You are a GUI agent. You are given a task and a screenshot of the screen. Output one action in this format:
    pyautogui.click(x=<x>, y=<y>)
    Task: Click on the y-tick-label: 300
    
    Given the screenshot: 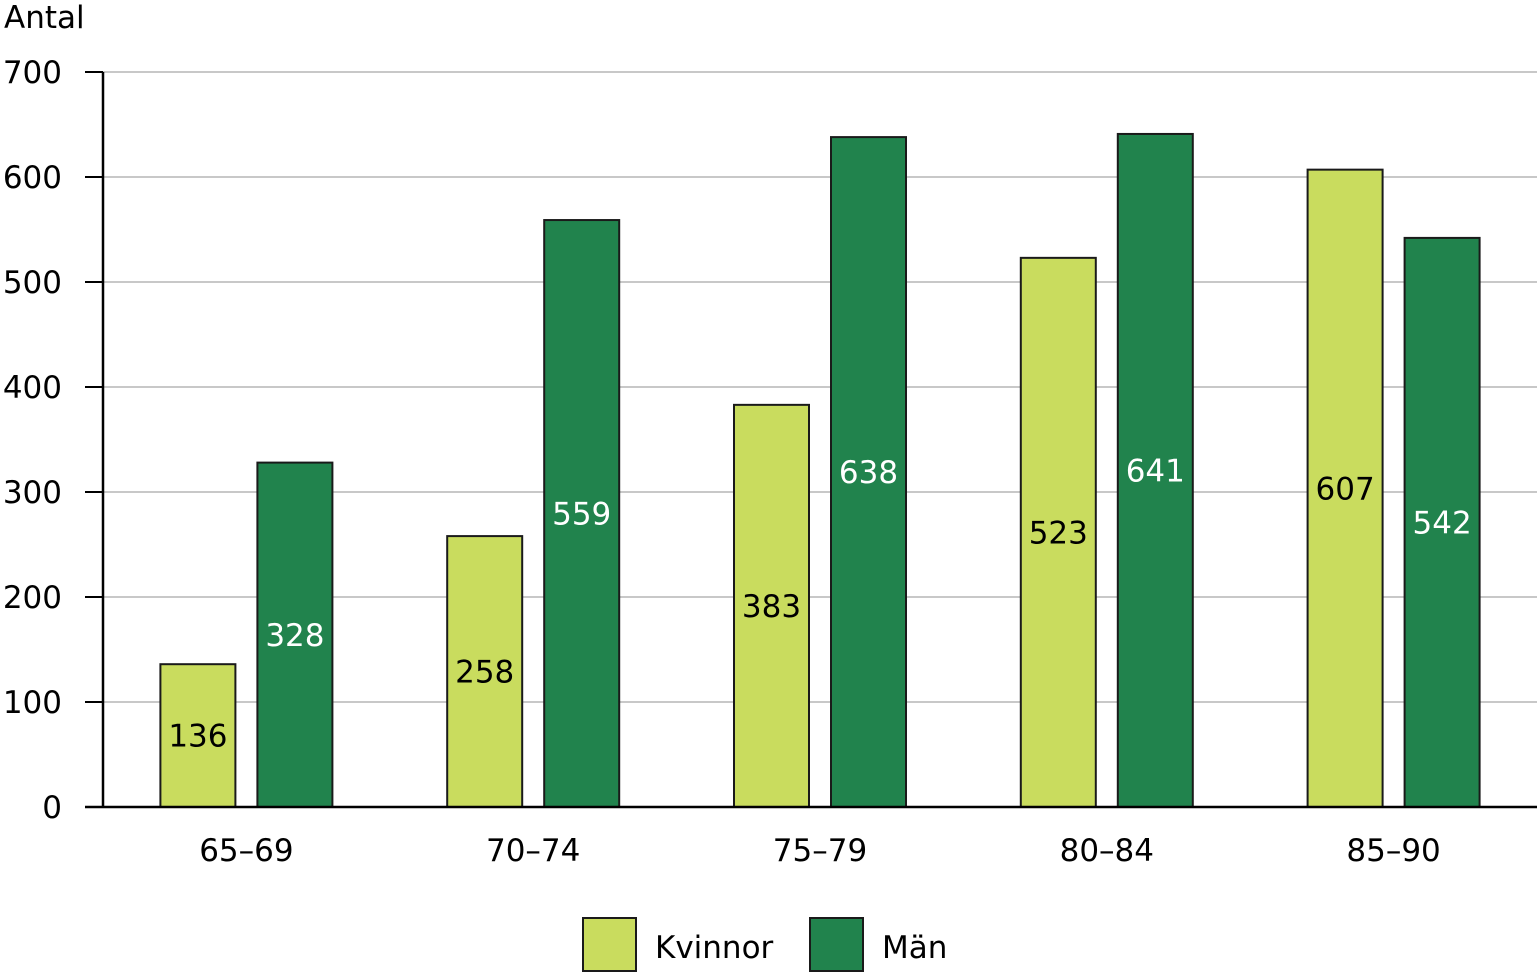 What is the action you would take?
    pyautogui.click(x=32, y=493)
    